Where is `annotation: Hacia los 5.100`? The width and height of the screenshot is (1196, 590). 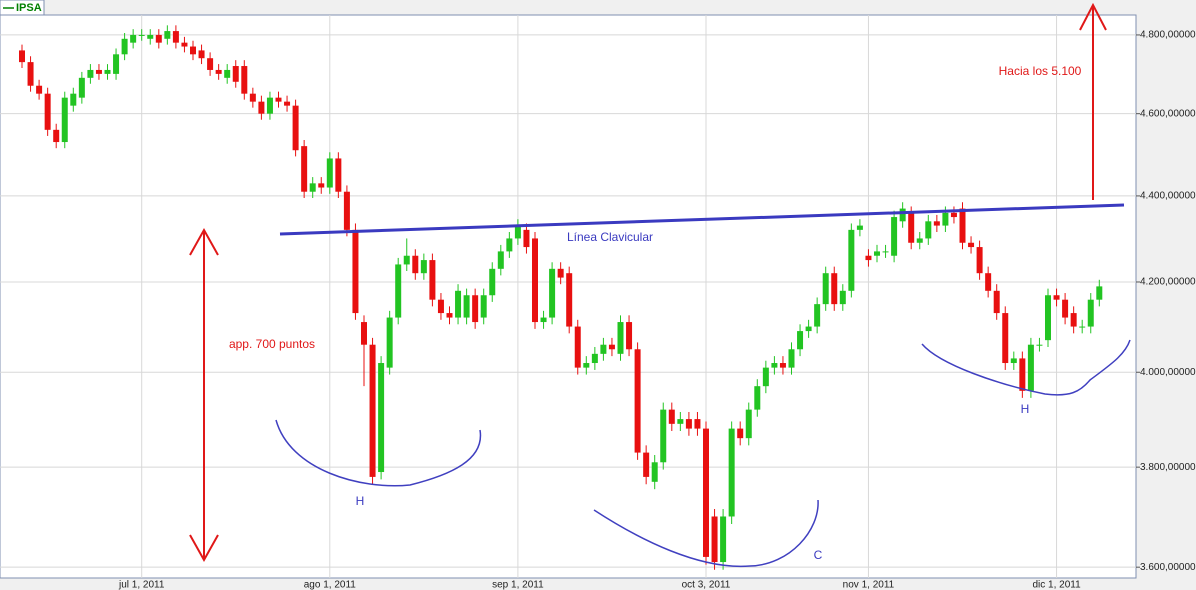
annotation: Hacia los 5.100 is located at coordinates (1040, 71).